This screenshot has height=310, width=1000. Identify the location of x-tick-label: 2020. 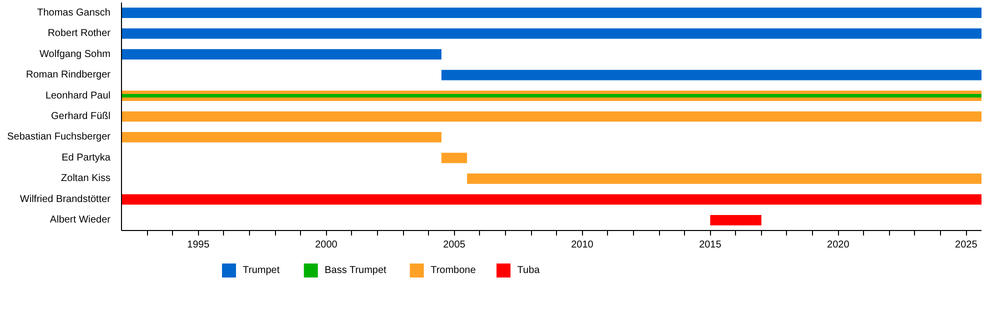
(838, 245).